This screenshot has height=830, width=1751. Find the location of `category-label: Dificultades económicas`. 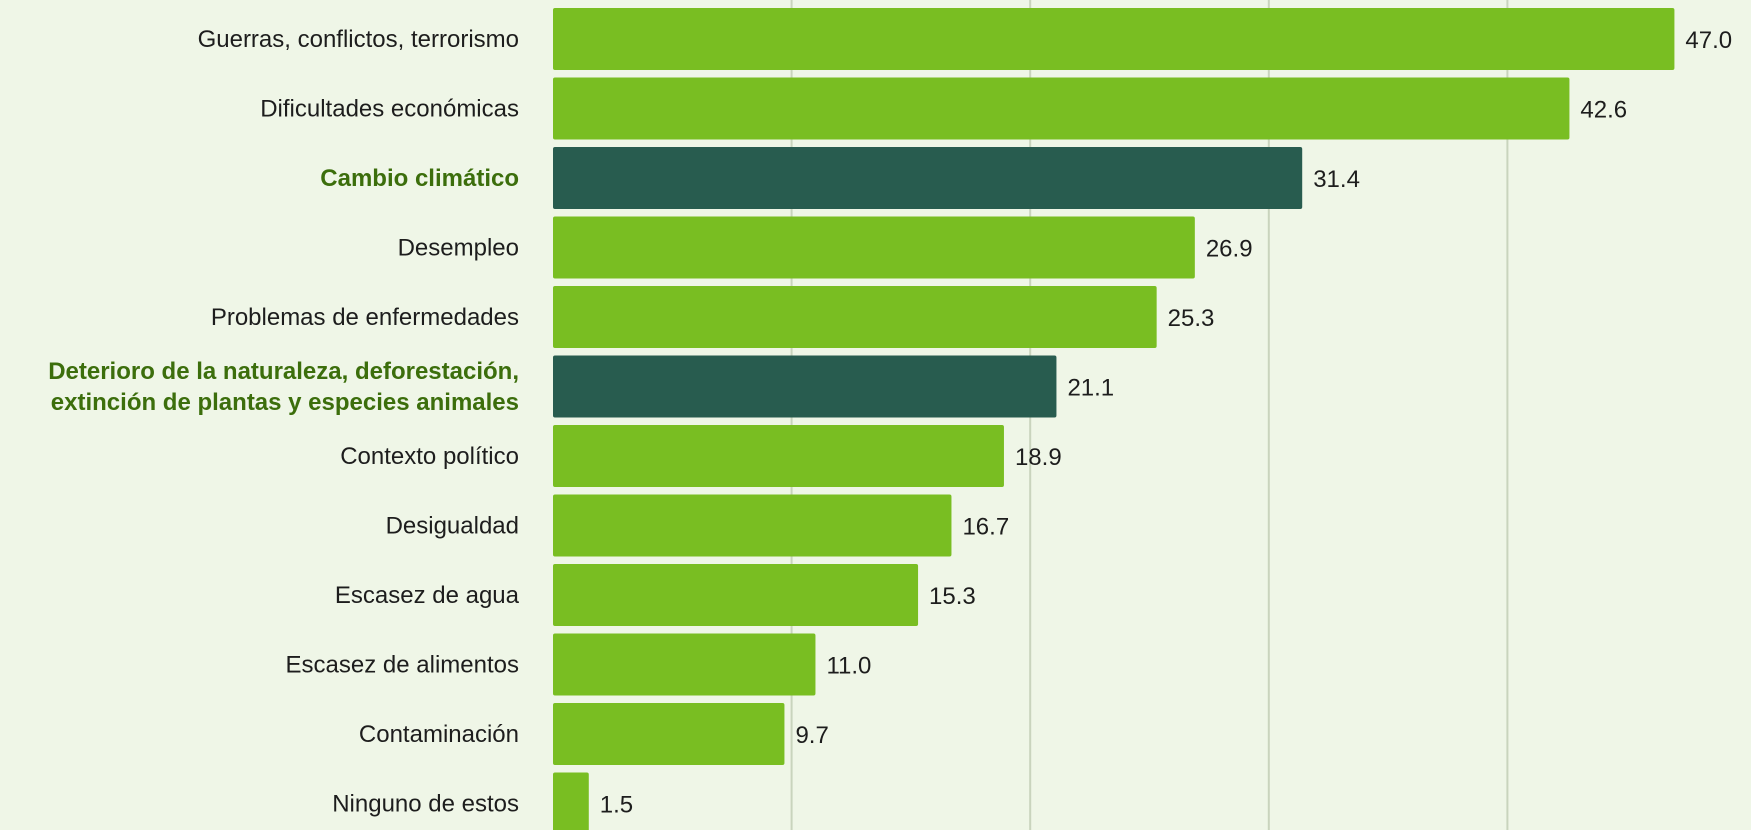

category-label: Dificultades económicas is located at coordinates (389, 109).